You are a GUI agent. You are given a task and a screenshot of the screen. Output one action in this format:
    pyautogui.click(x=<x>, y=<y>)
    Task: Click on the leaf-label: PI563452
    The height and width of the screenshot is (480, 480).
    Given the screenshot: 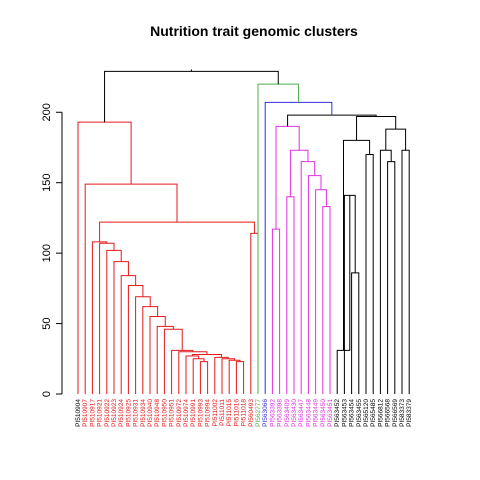 What is the action you would take?
    pyautogui.click(x=337, y=413)
    